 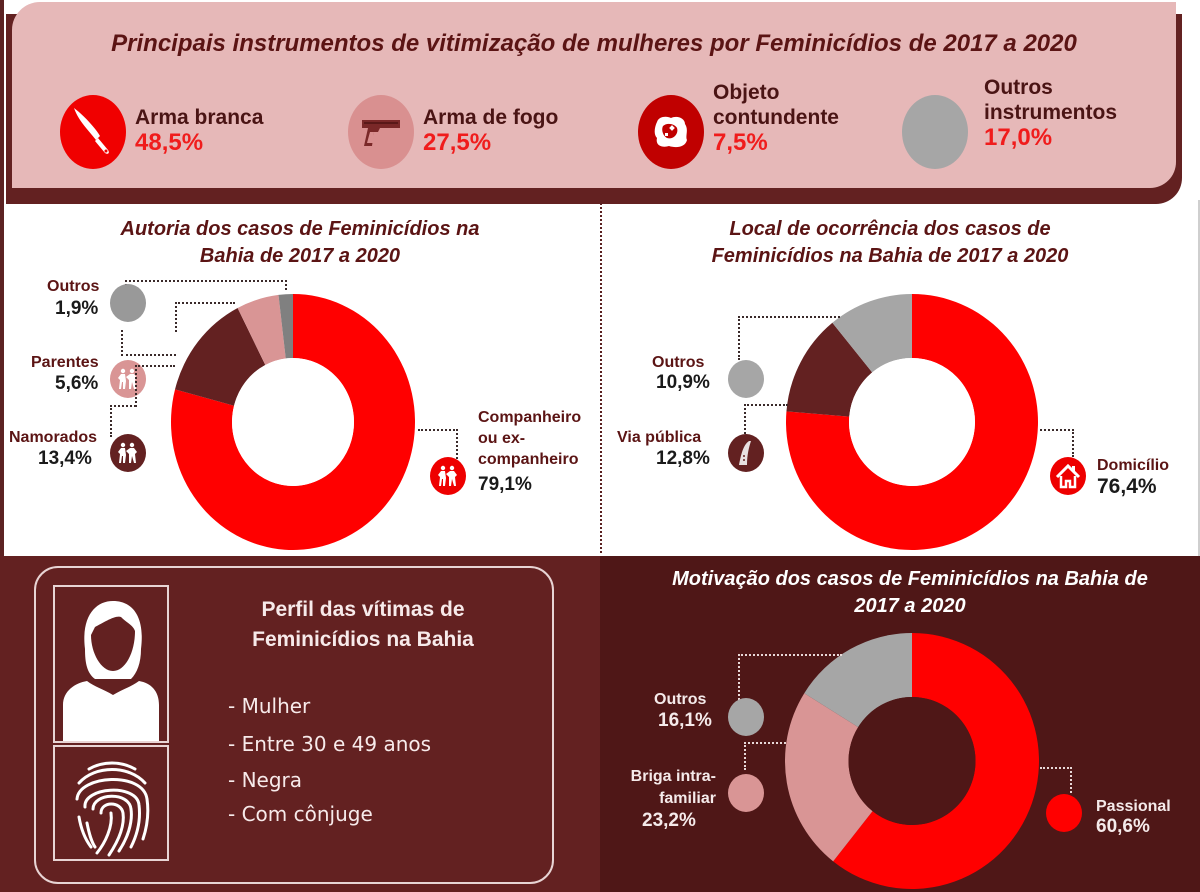 What do you see at coordinates (1018, 87) in the screenshot?
I see `instrument-label: Outros` at bounding box center [1018, 87].